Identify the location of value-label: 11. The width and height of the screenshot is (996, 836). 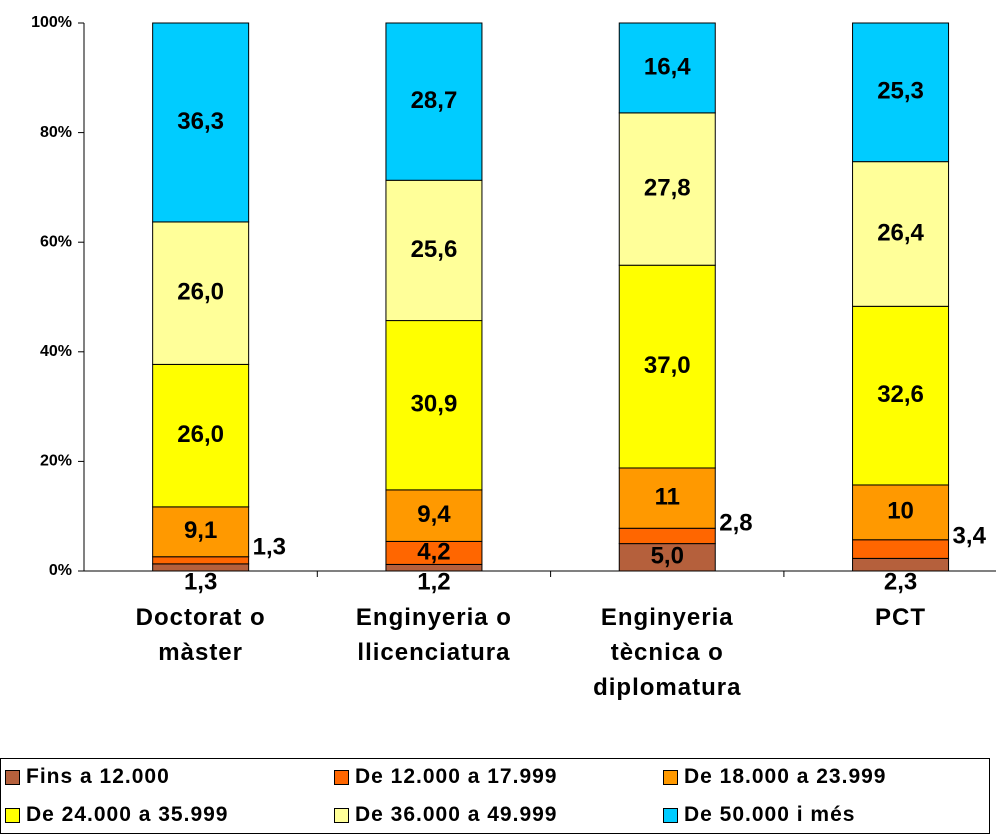
(667, 496).